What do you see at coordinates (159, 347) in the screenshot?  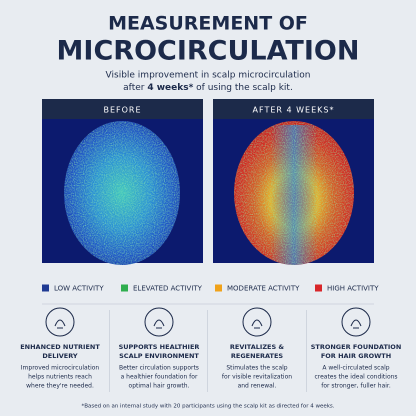 I see `feature-title: SUPPORTS HEALTHIER` at bounding box center [159, 347].